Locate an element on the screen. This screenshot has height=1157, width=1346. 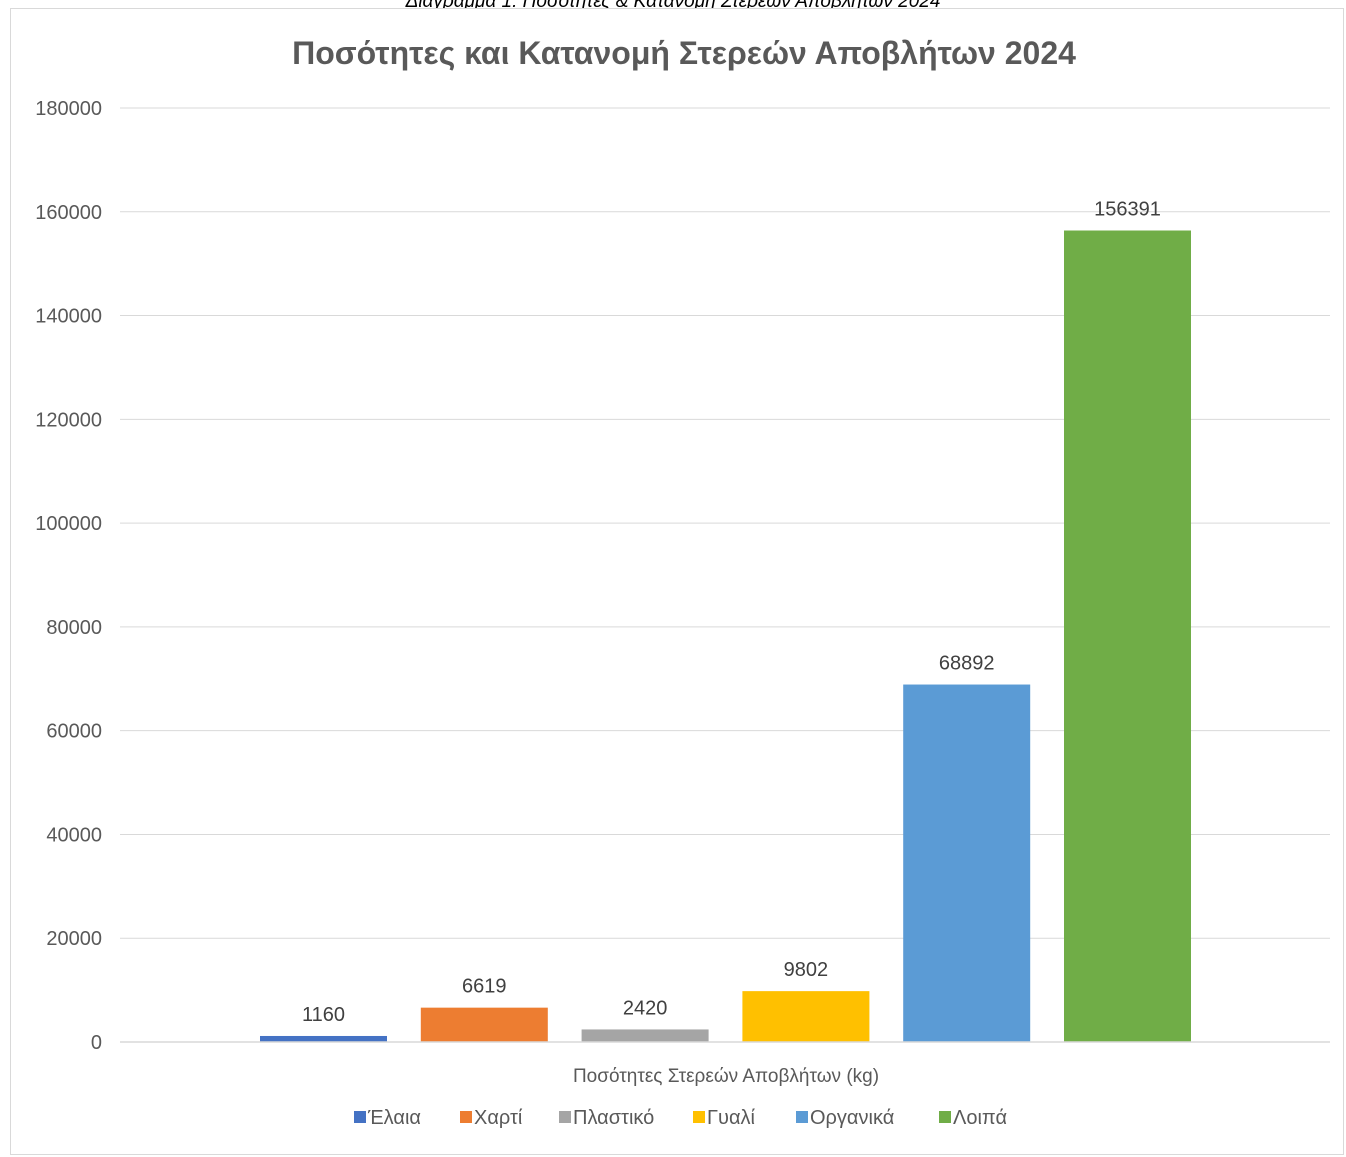
legend: Έλαια Χαρτί Πλαστικό Γυαλί Οργανικά Λοιπά is located at coordinates (680, 1118).